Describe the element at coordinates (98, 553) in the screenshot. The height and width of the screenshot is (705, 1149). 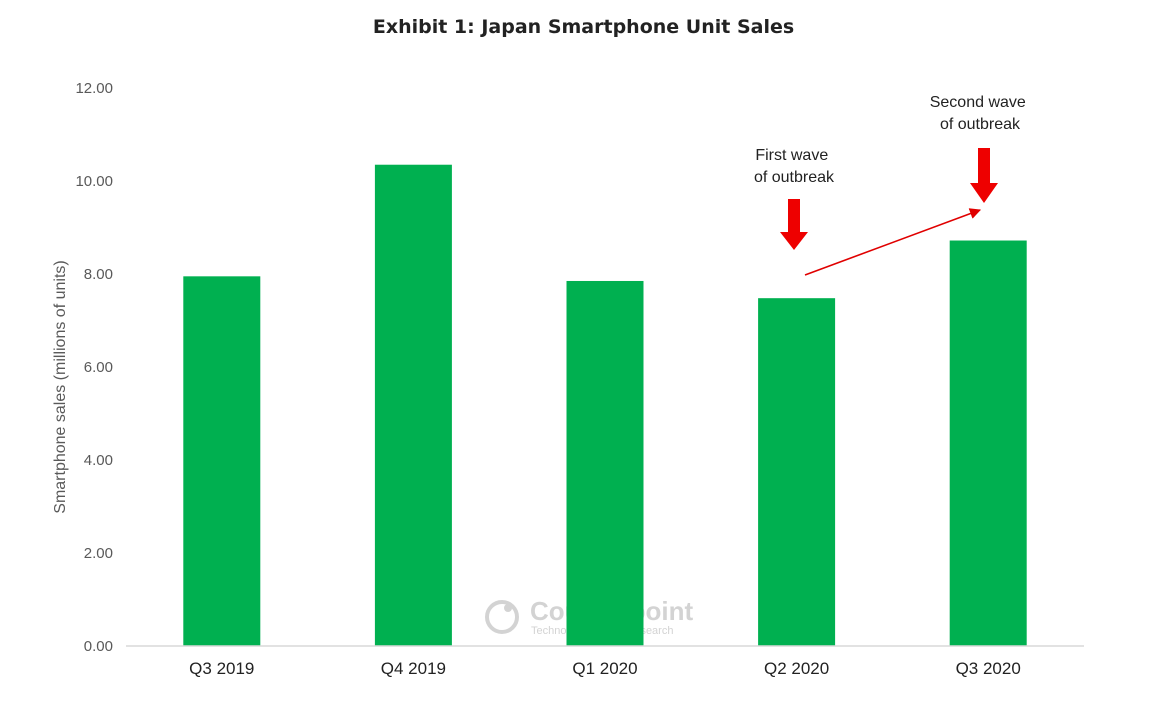
I see `y-tick-label: 2.00` at that location.